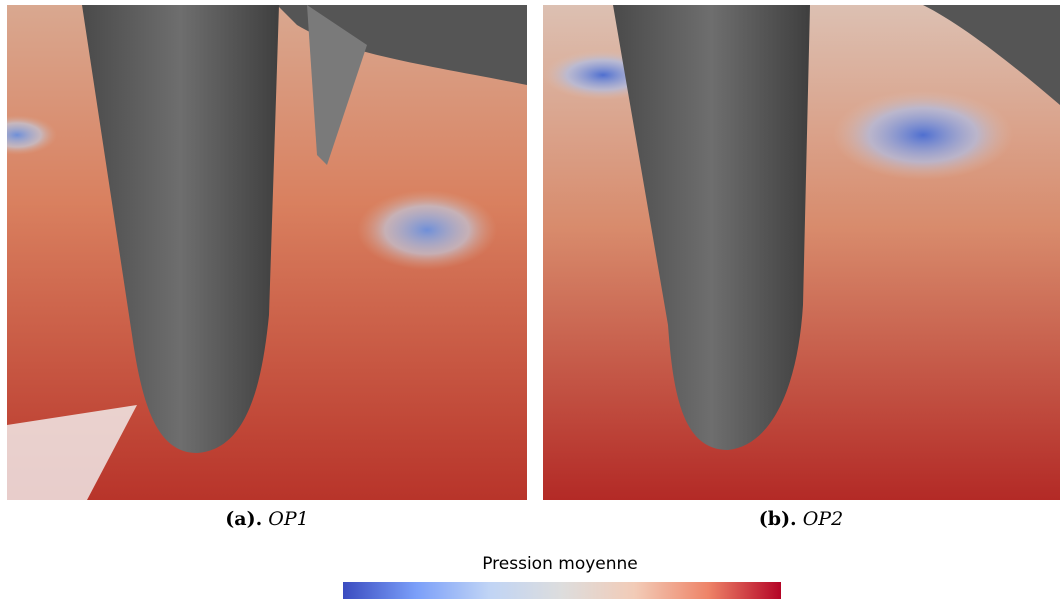 This screenshot has height=600, width=1060. Describe the element at coordinates (244, 519) in the screenshot. I see `caption-label: (a).` at that location.